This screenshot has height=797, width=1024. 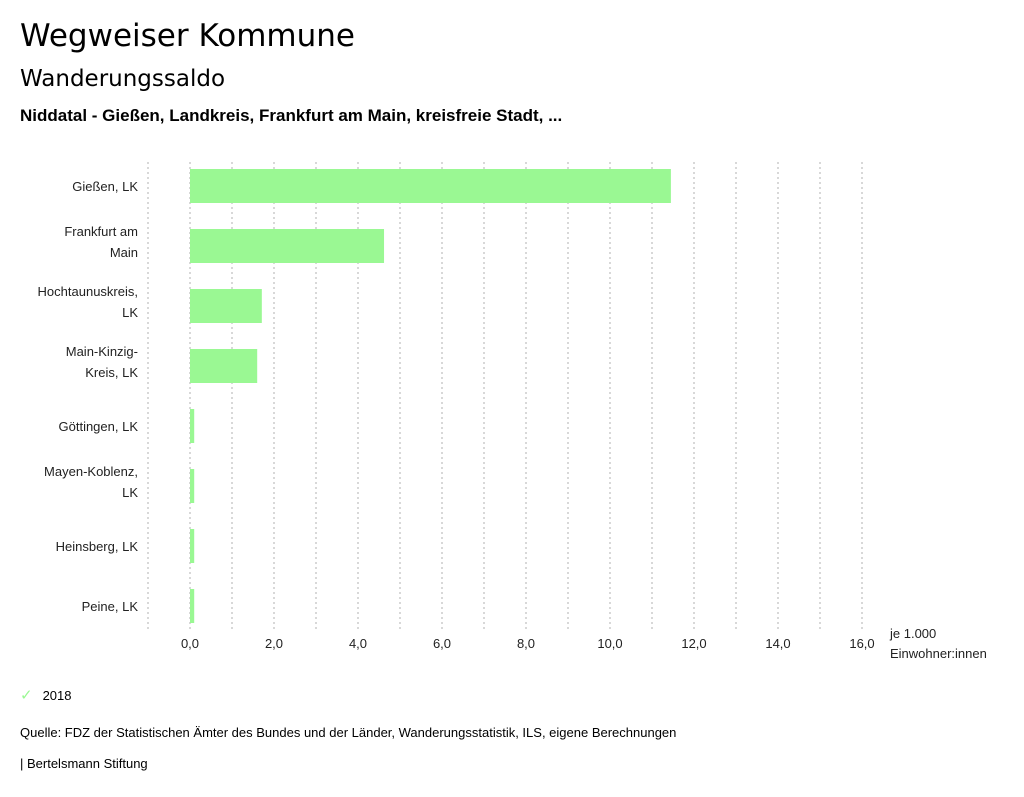 What do you see at coordinates (358, 643) in the screenshot?
I see `x-tick-label: 4,0` at bounding box center [358, 643].